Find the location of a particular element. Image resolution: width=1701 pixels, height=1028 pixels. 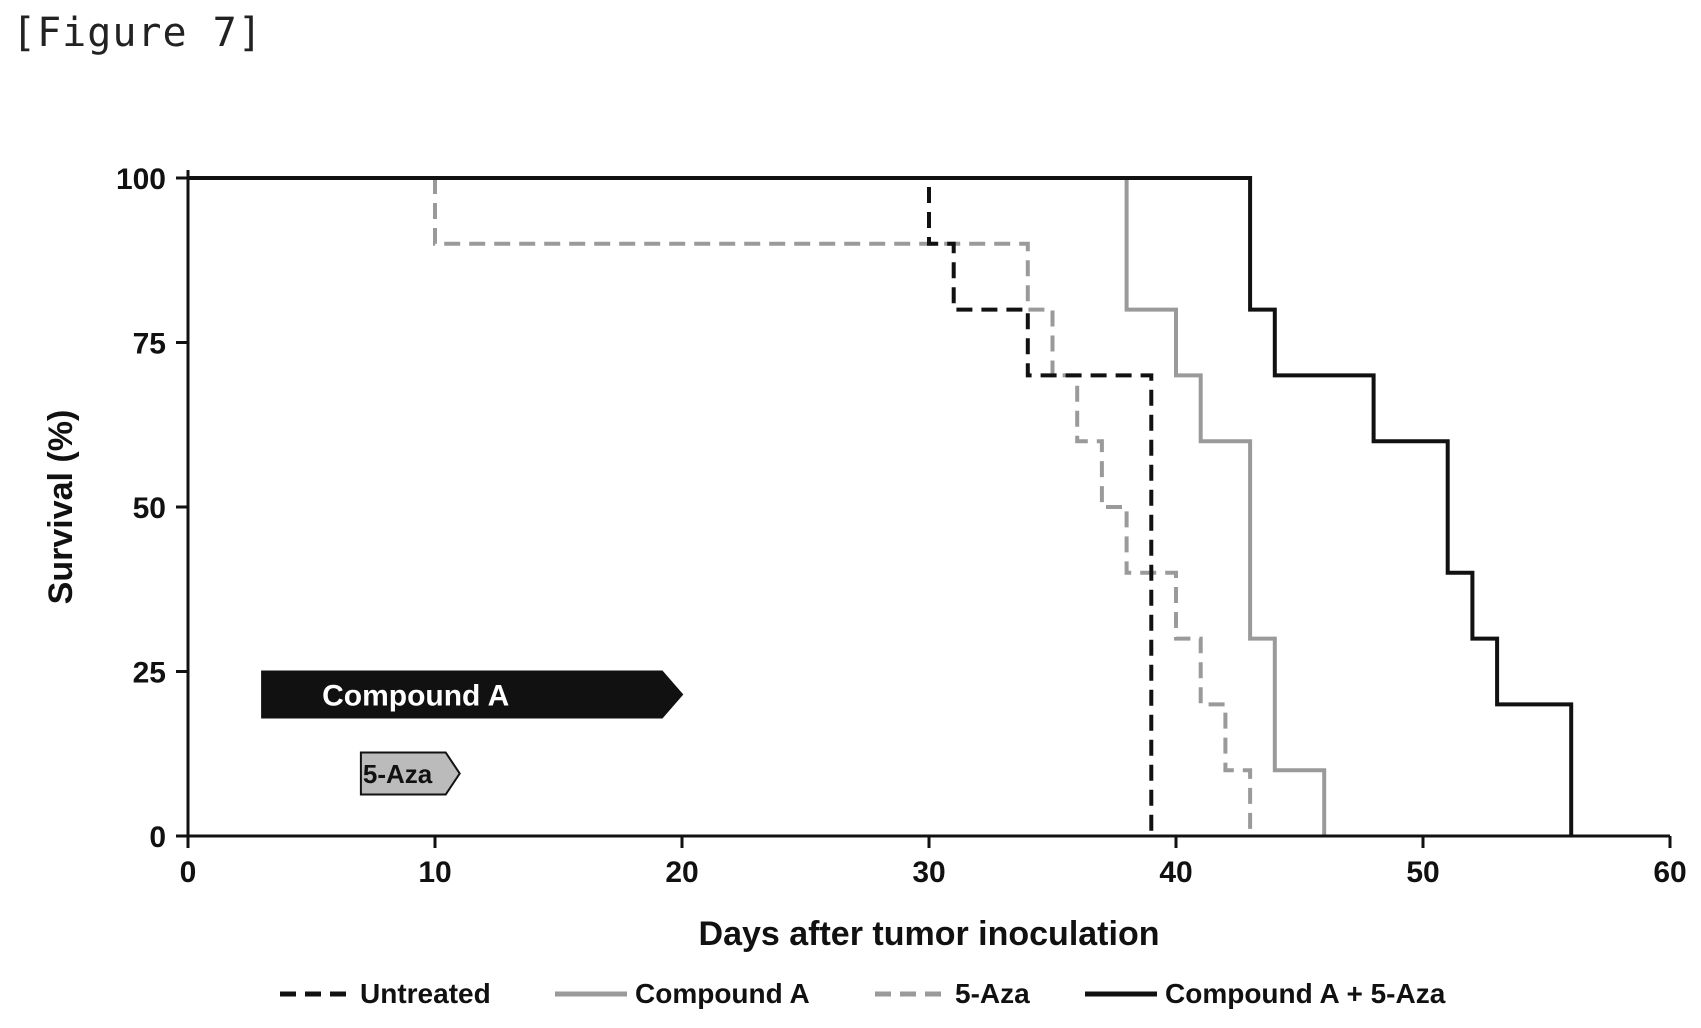

series-line-compound-a is located at coordinates (1226, 507).